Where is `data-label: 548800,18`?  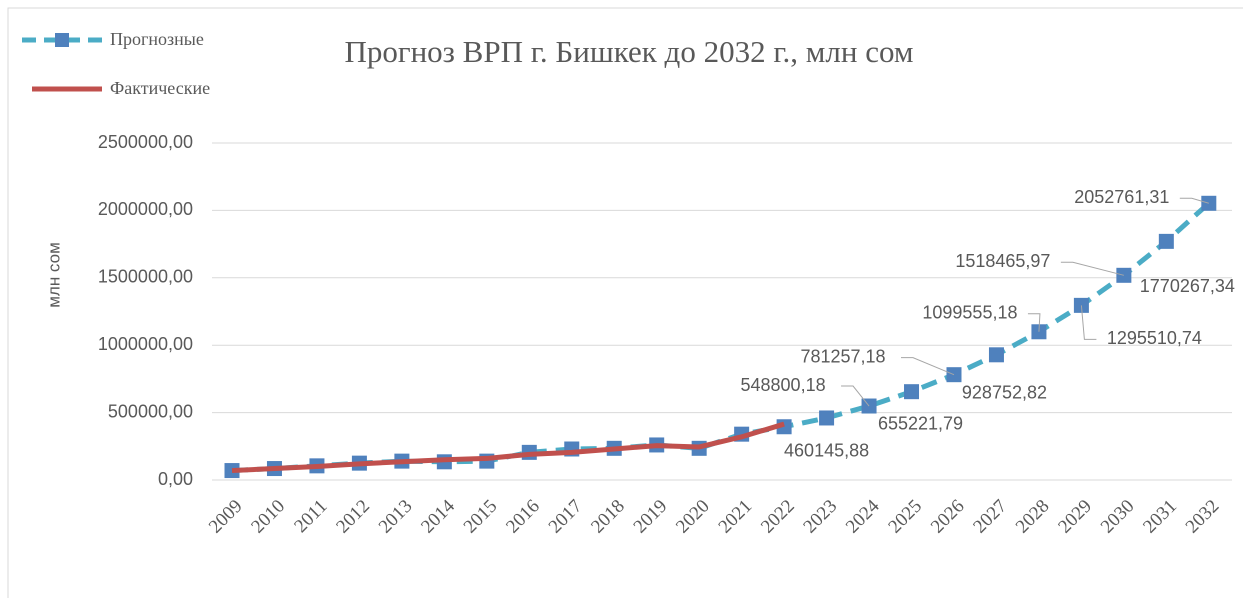
data-label: 548800,18 is located at coordinates (783, 385).